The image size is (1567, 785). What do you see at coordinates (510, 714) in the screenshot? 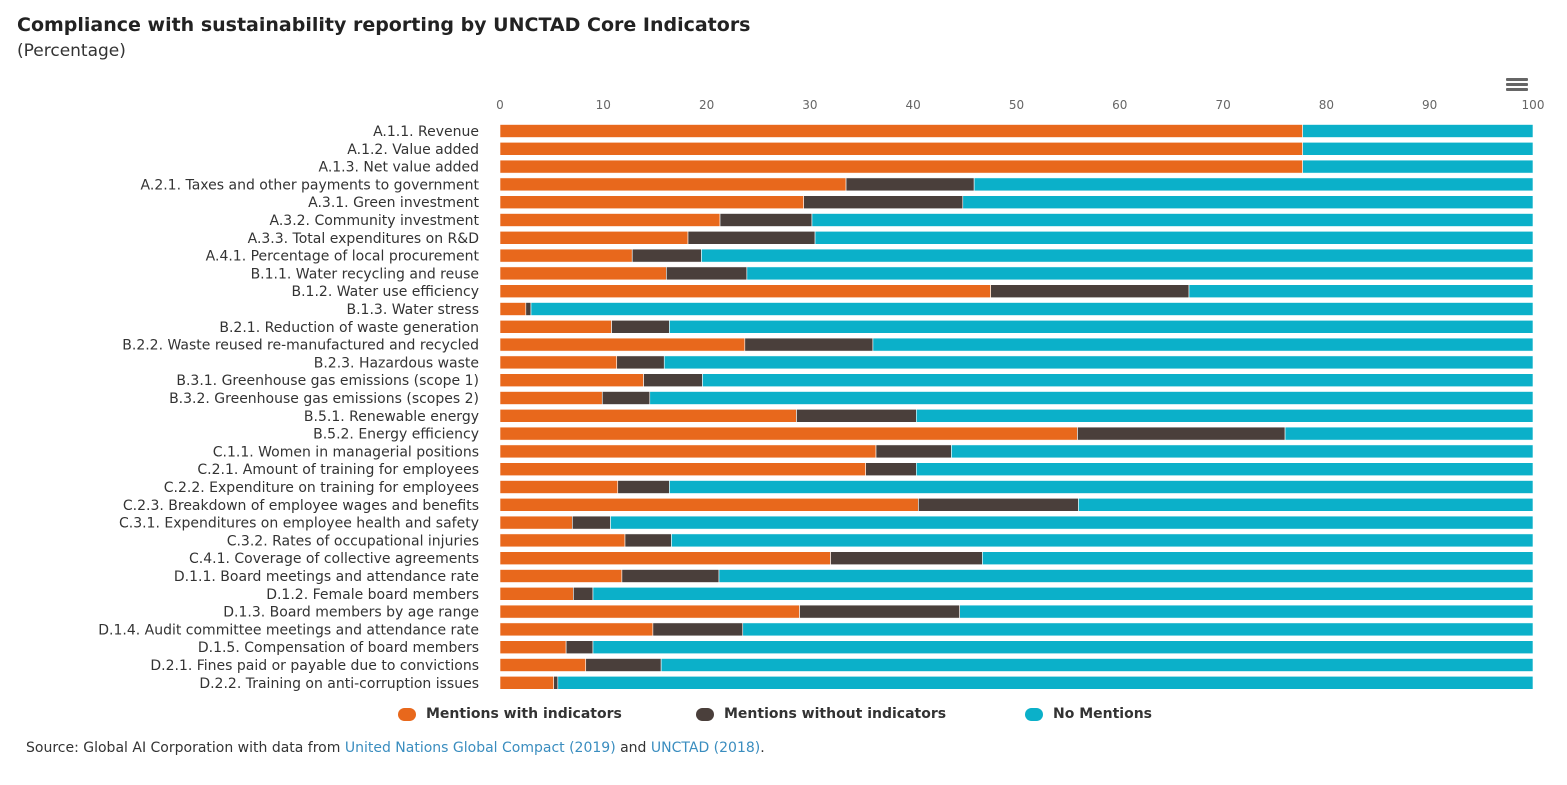
I see `legend-item-with-indicators: Mentions with indicators` at bounding box center [510, 714].